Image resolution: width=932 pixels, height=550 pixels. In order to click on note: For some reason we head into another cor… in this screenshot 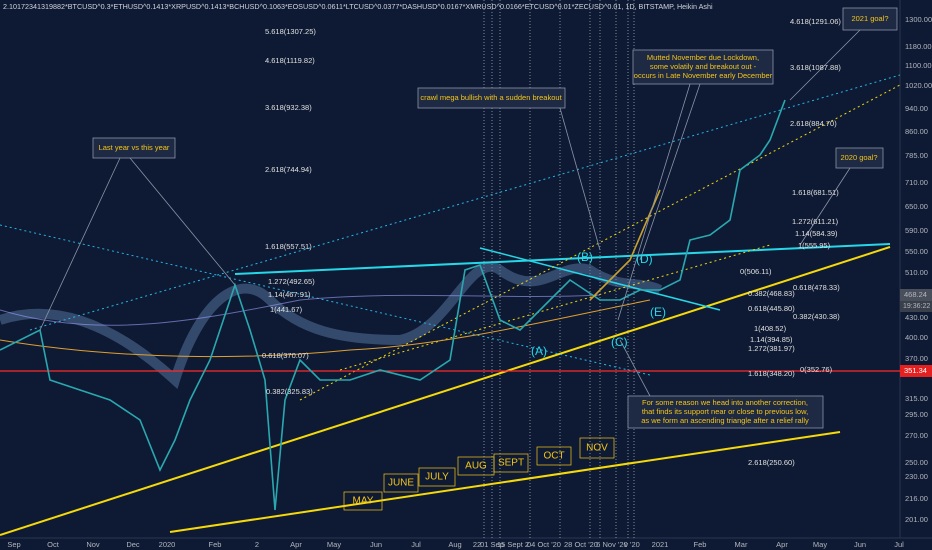, I will do `click(725, 402)`.